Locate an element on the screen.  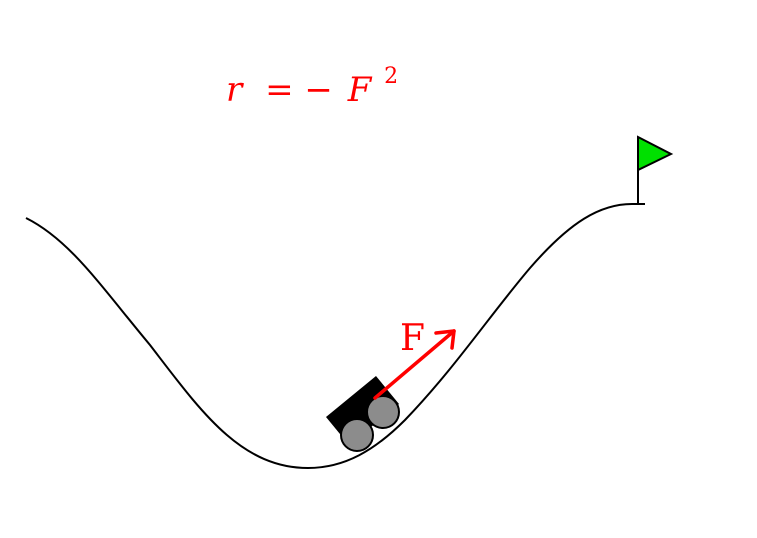
reward-symbol: r is located at coordinates (235, 90).